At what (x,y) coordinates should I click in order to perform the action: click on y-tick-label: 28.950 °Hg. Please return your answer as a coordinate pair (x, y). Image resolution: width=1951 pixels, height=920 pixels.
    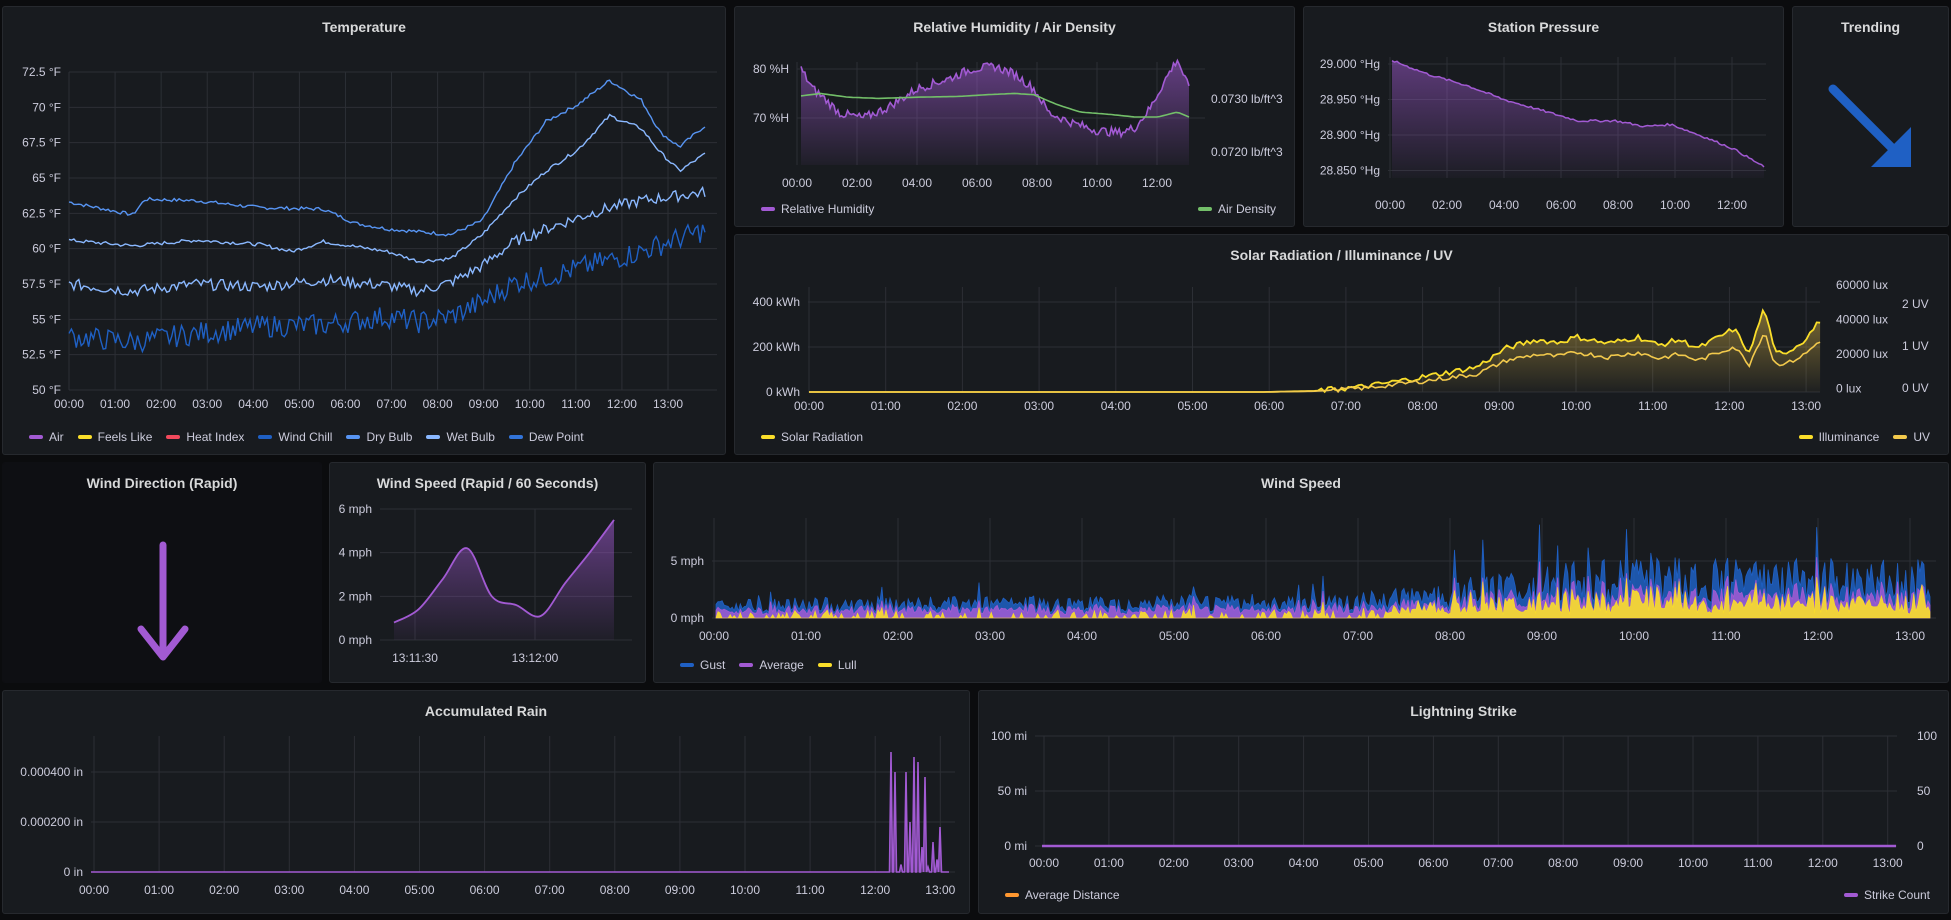
    Looking at the image, I should click on (1350, 100).